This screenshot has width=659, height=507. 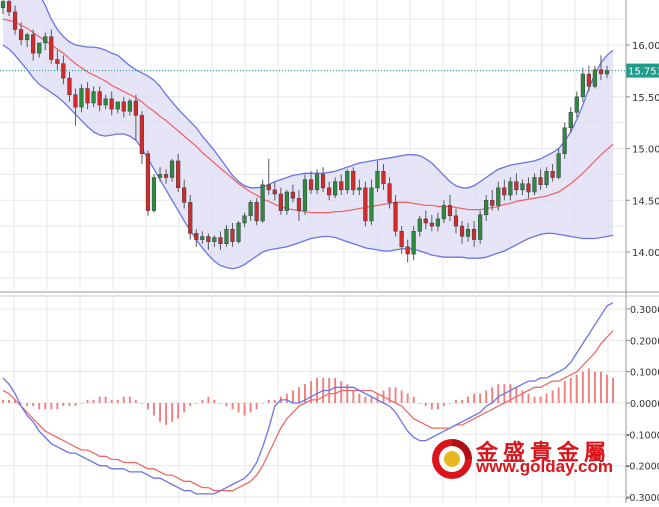 What do you see at coordinates (642, 145) in the screenshot?
I see `price-axis: 16.000 15.500 15.000 14.500 14.000 15.753` at bounding box center [642, 145].